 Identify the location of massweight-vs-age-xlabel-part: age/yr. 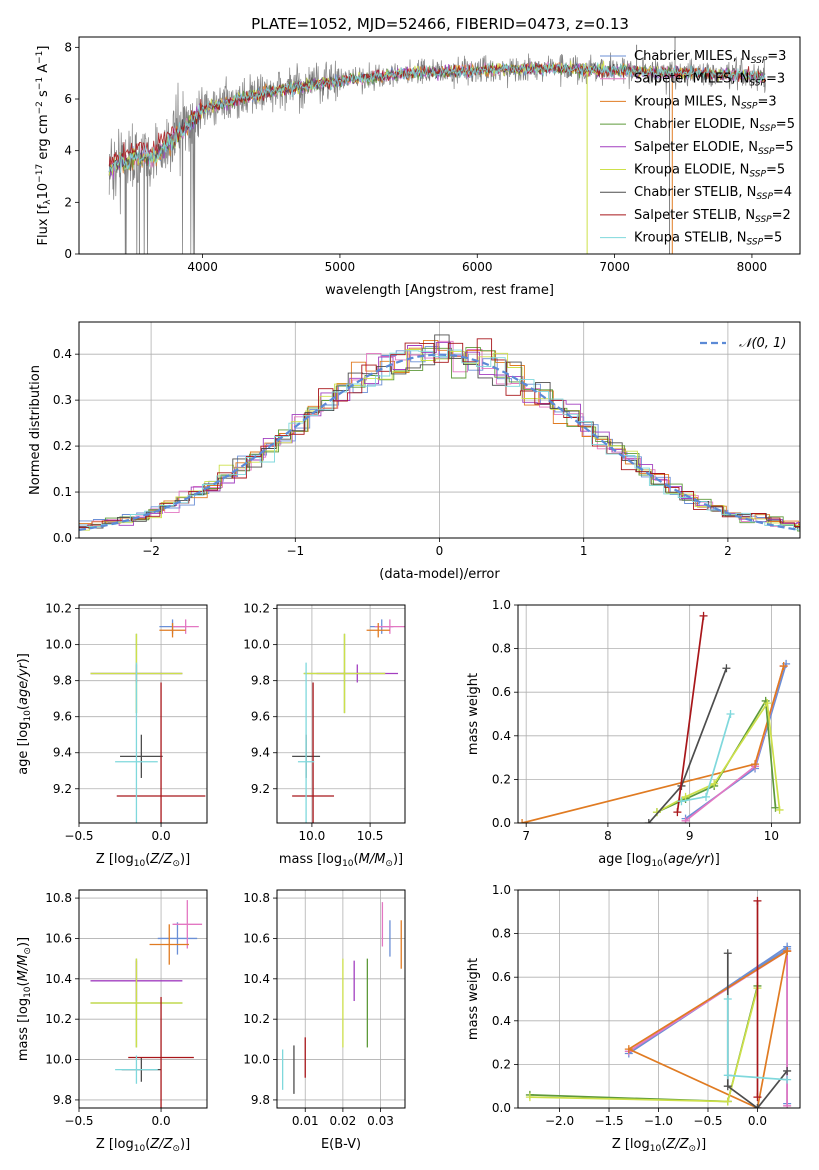
(689, 859).